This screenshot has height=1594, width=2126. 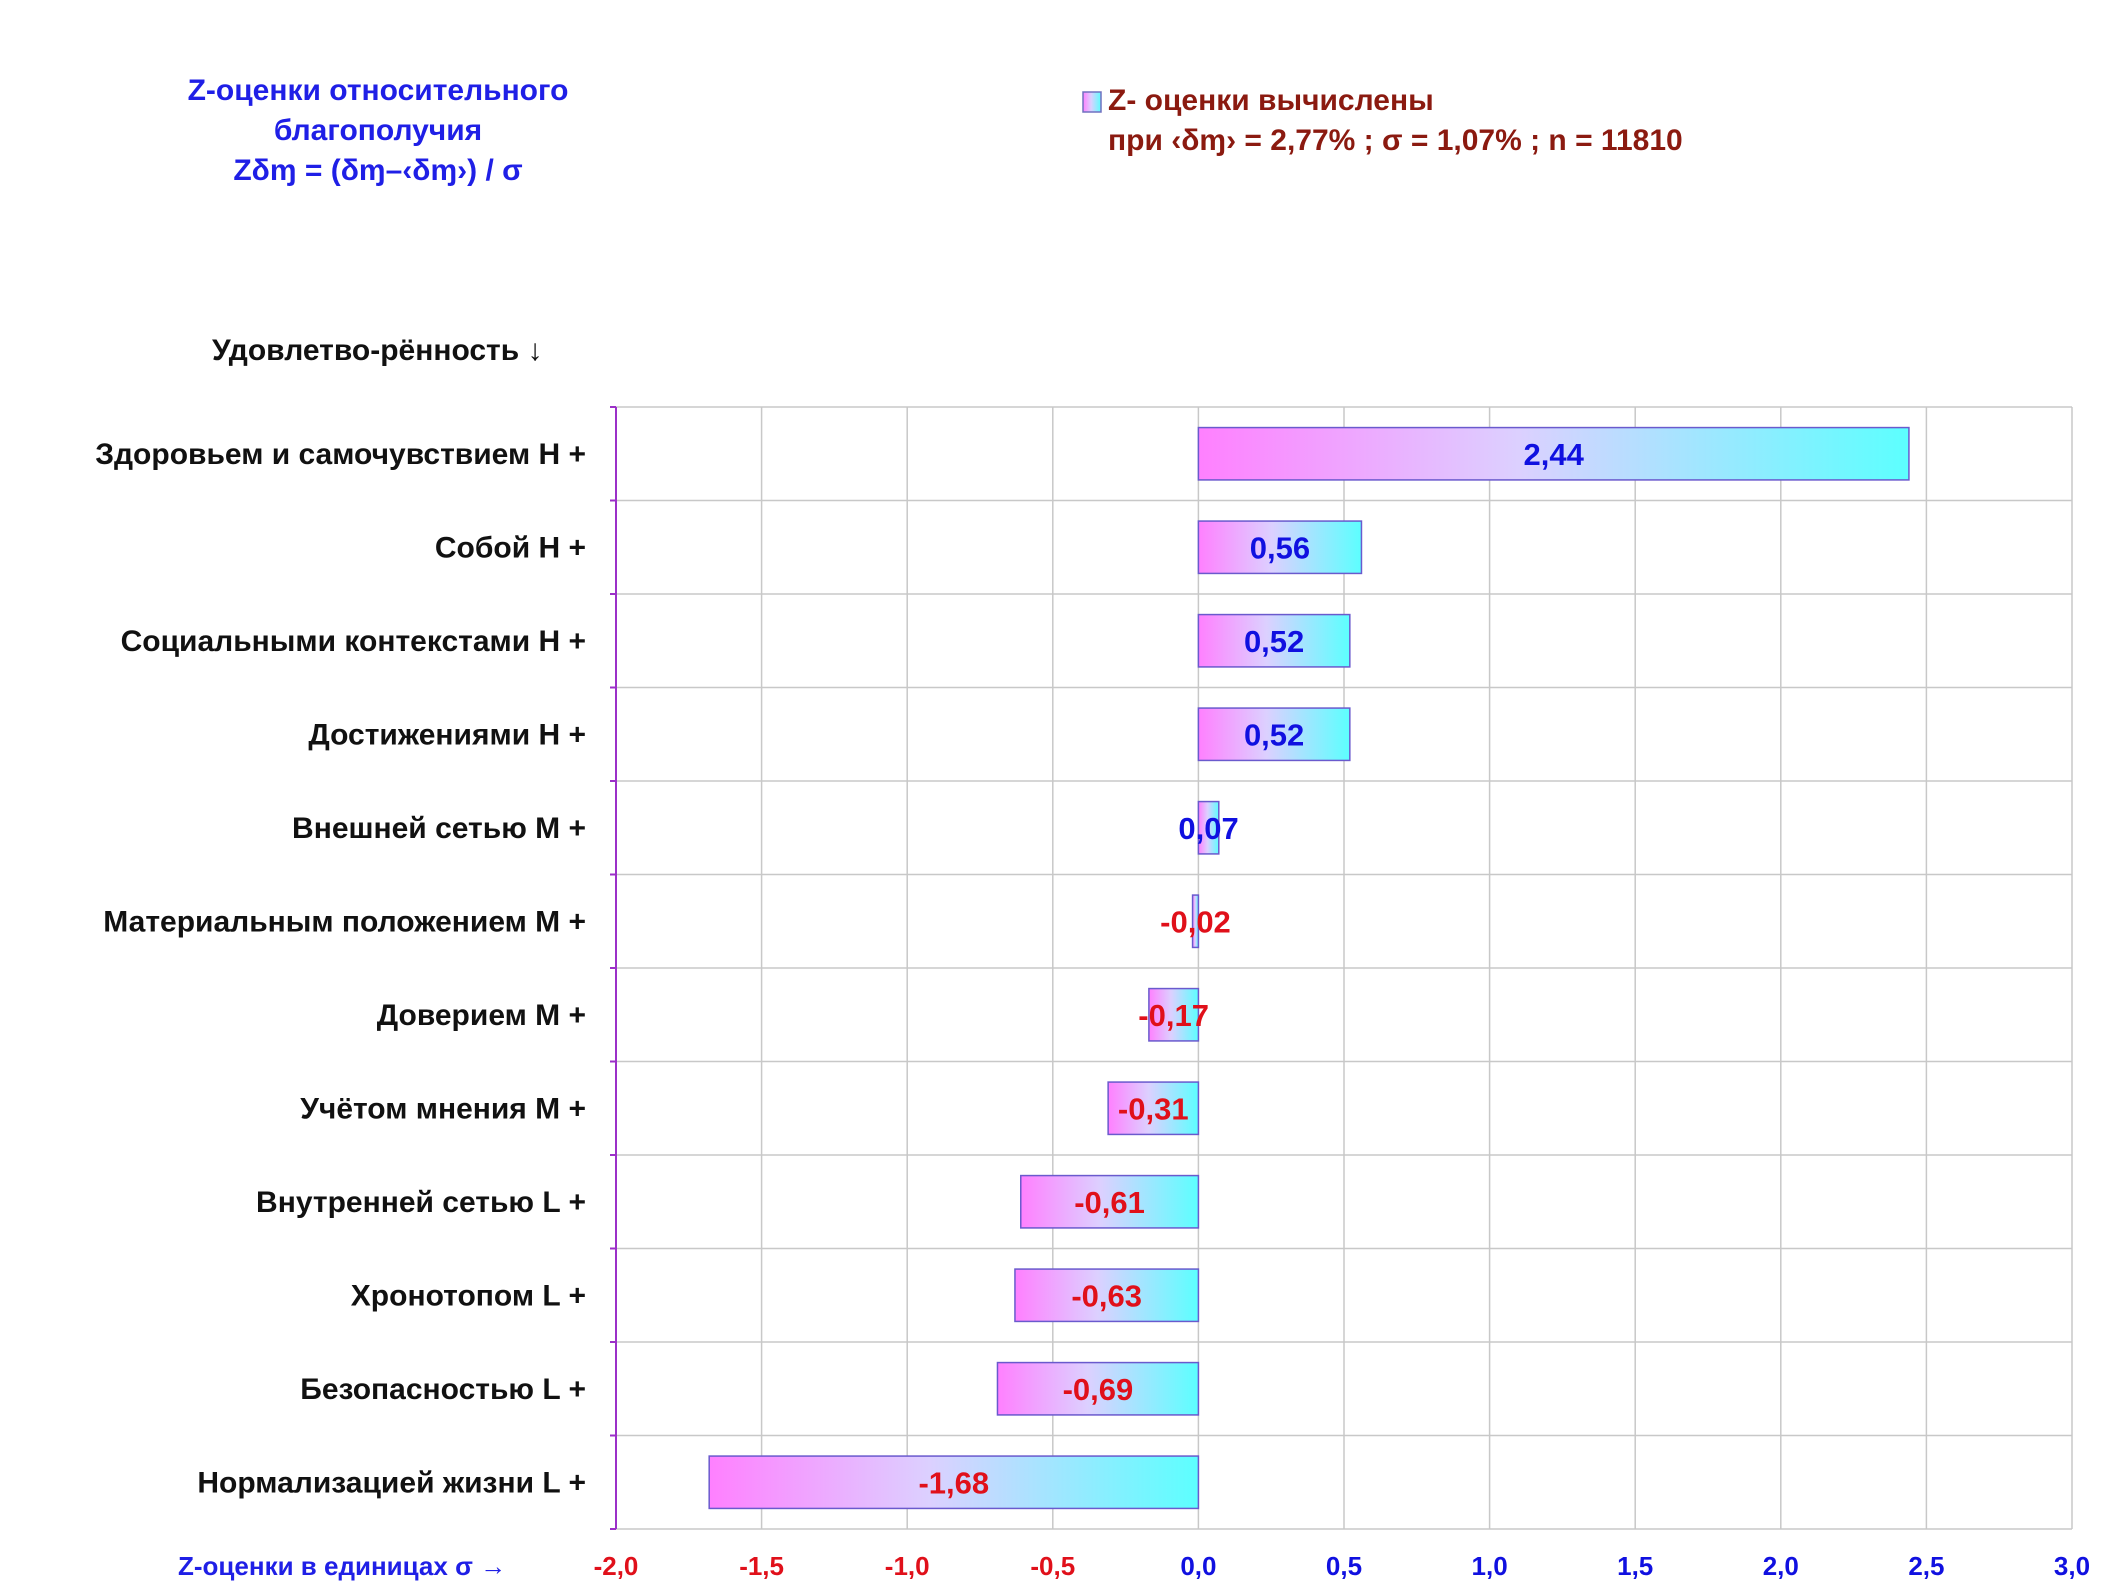 What do you see at coordinates (1395, 140) in the screenshot?
I see `legend-note: при ‹δɱ› = 2,77% ; σ = 1,07% ; n = 11810` at bounding box center [1395, 140].